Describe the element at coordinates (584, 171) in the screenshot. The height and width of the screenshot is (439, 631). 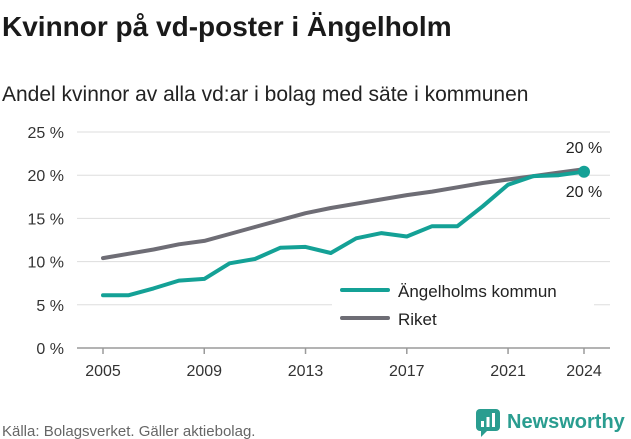
I see `end-point-angelholm` at that location.